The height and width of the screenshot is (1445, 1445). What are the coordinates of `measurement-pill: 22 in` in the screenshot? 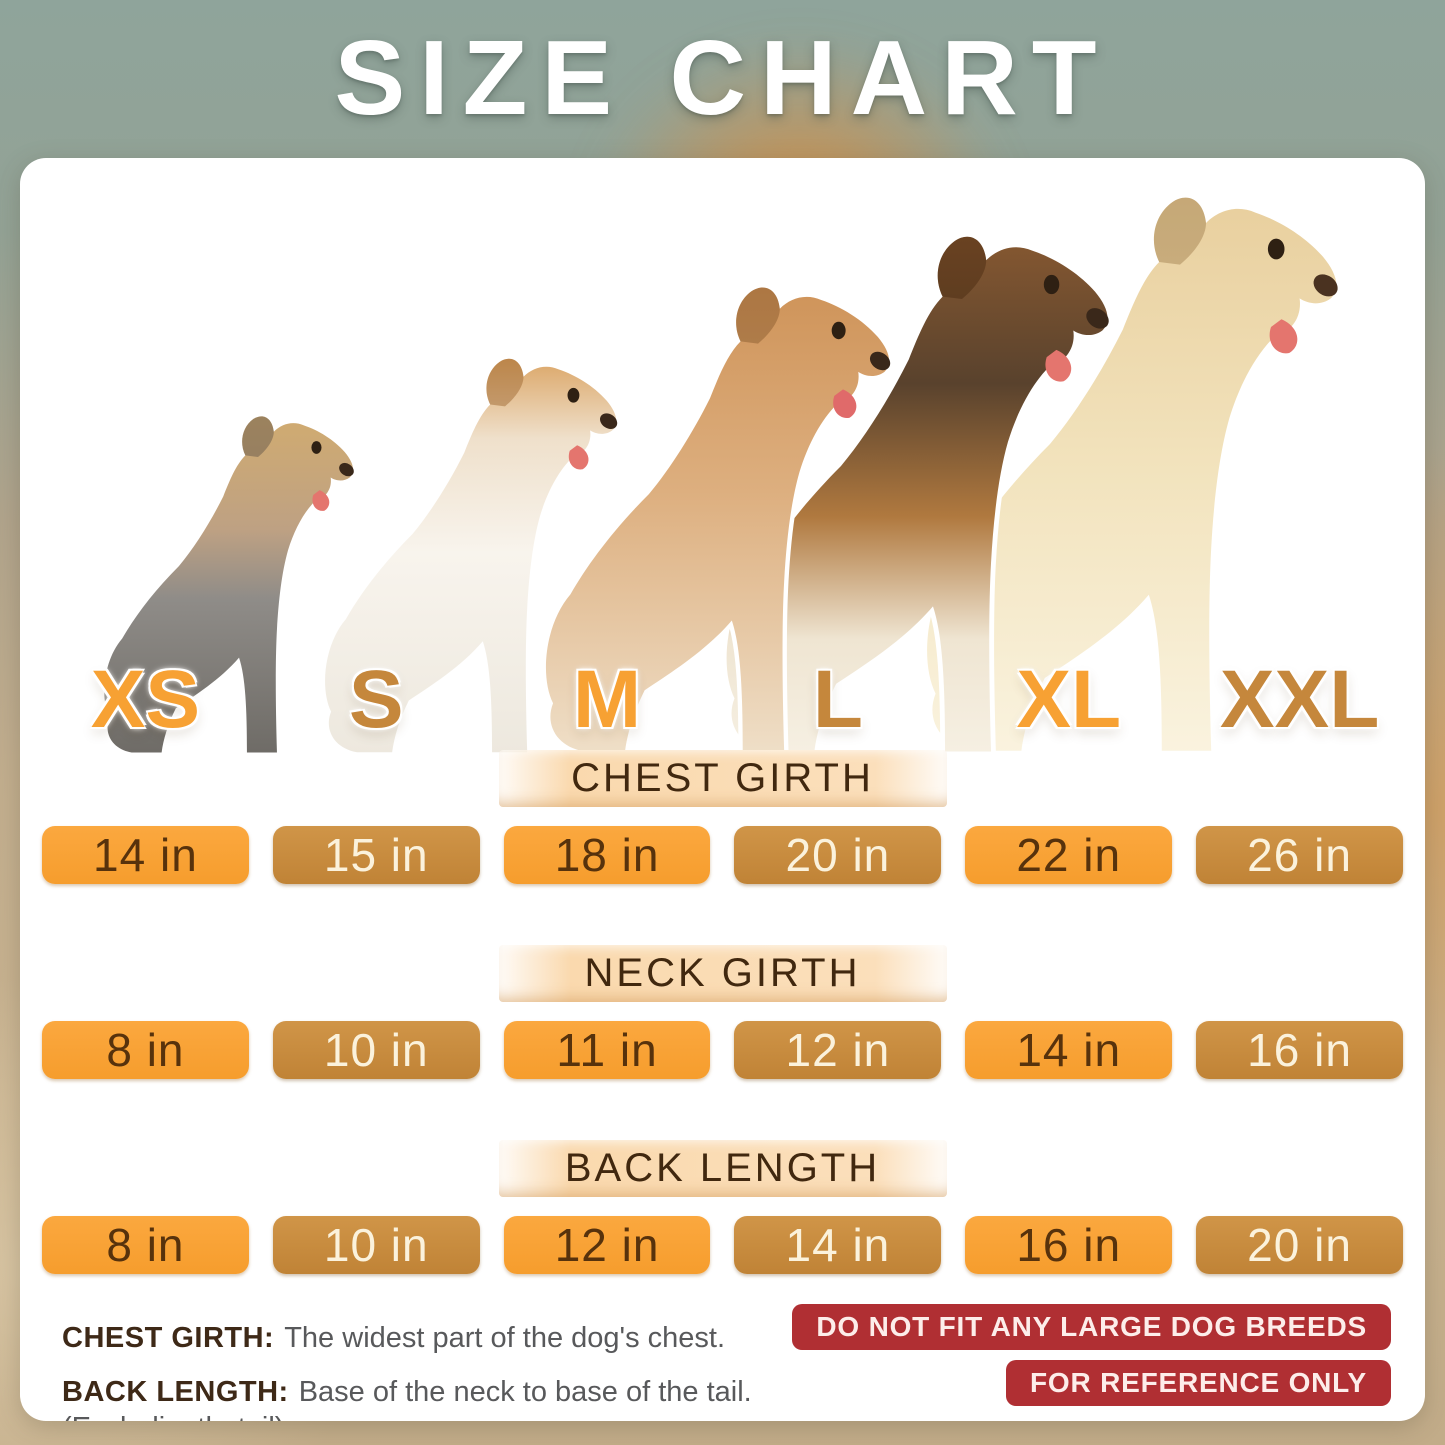 It's located at (1069, 855).